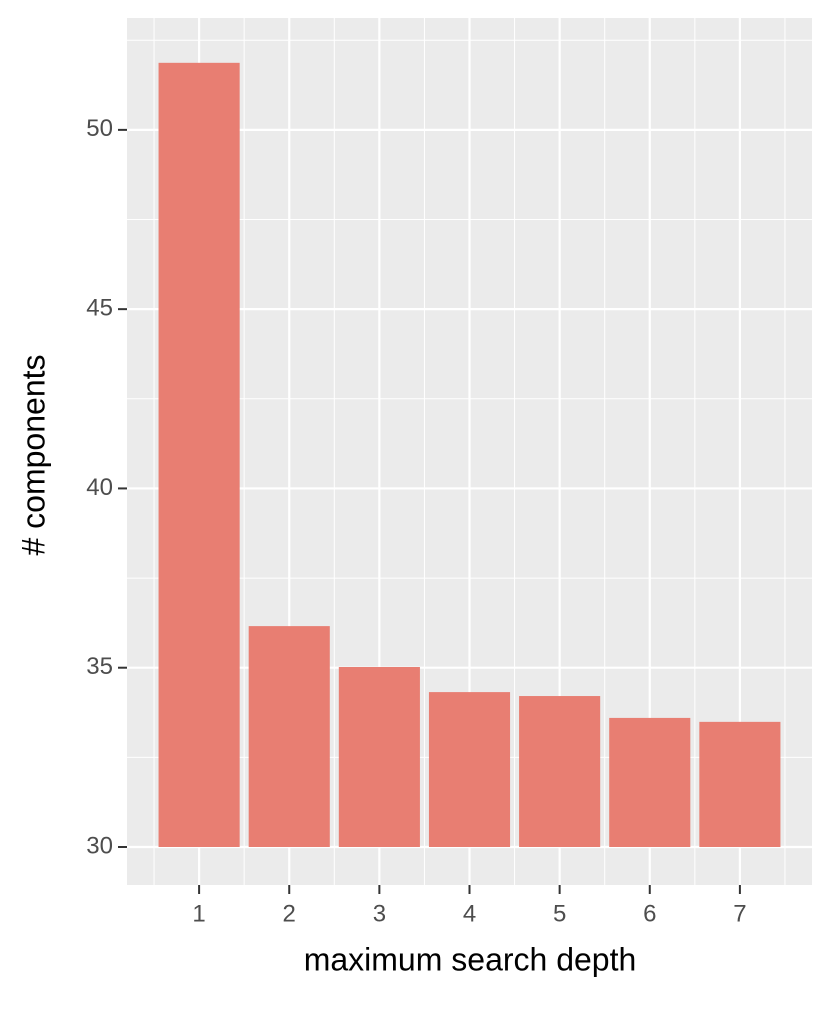 The width and height of the screenshot is (830, 1009). What do you see at coordinates (99, 487) in the screenshot?
I see `y-tick-label: 40` at bounding box center [99, 487].